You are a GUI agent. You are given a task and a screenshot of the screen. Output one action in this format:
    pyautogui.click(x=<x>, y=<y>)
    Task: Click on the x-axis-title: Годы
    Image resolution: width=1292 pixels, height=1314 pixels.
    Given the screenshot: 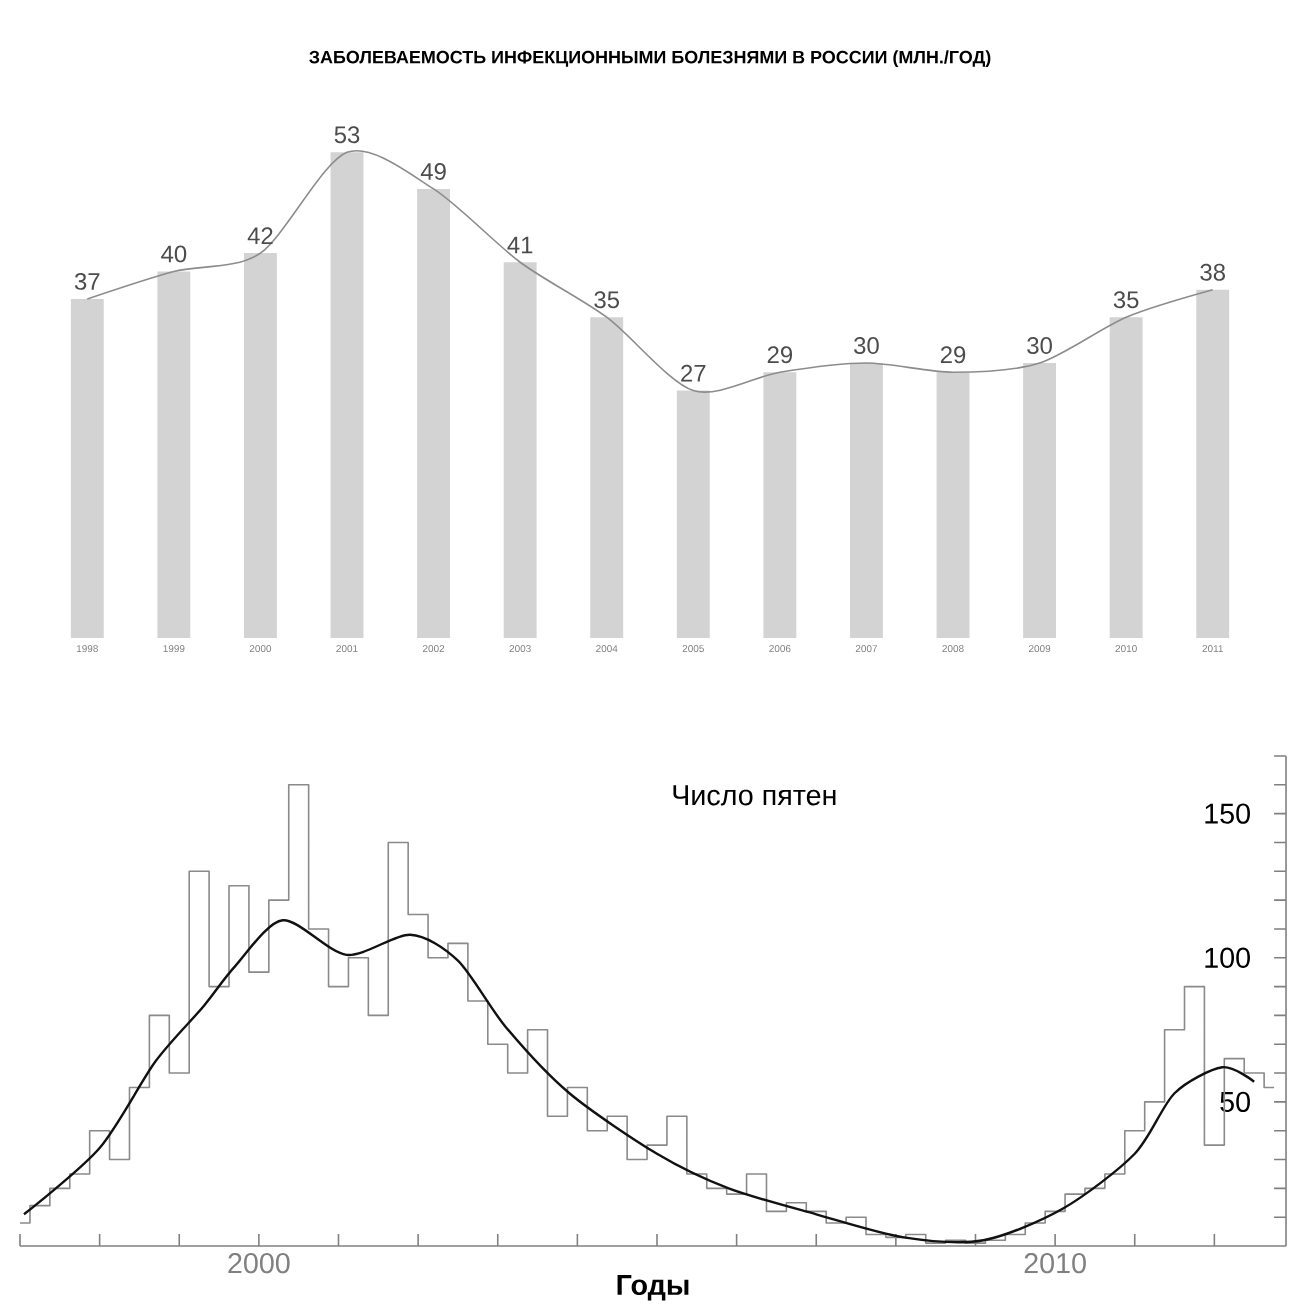 What is the action you would take?
    pyautogui.click(x=653, y=1288)
    